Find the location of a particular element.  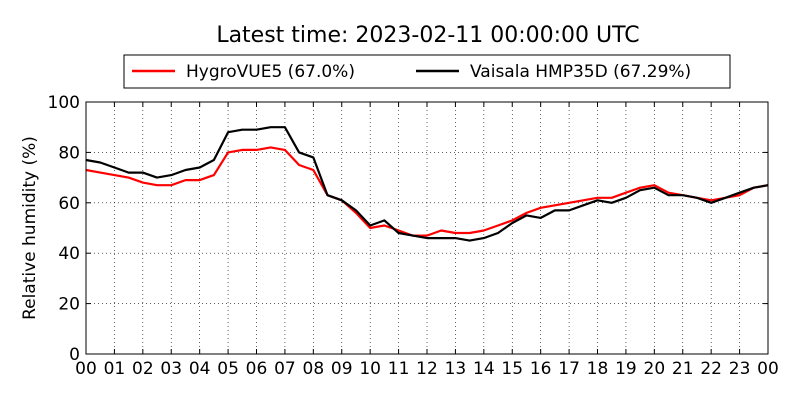

x-tick-label: 16 is located at coordinates (541, 369).